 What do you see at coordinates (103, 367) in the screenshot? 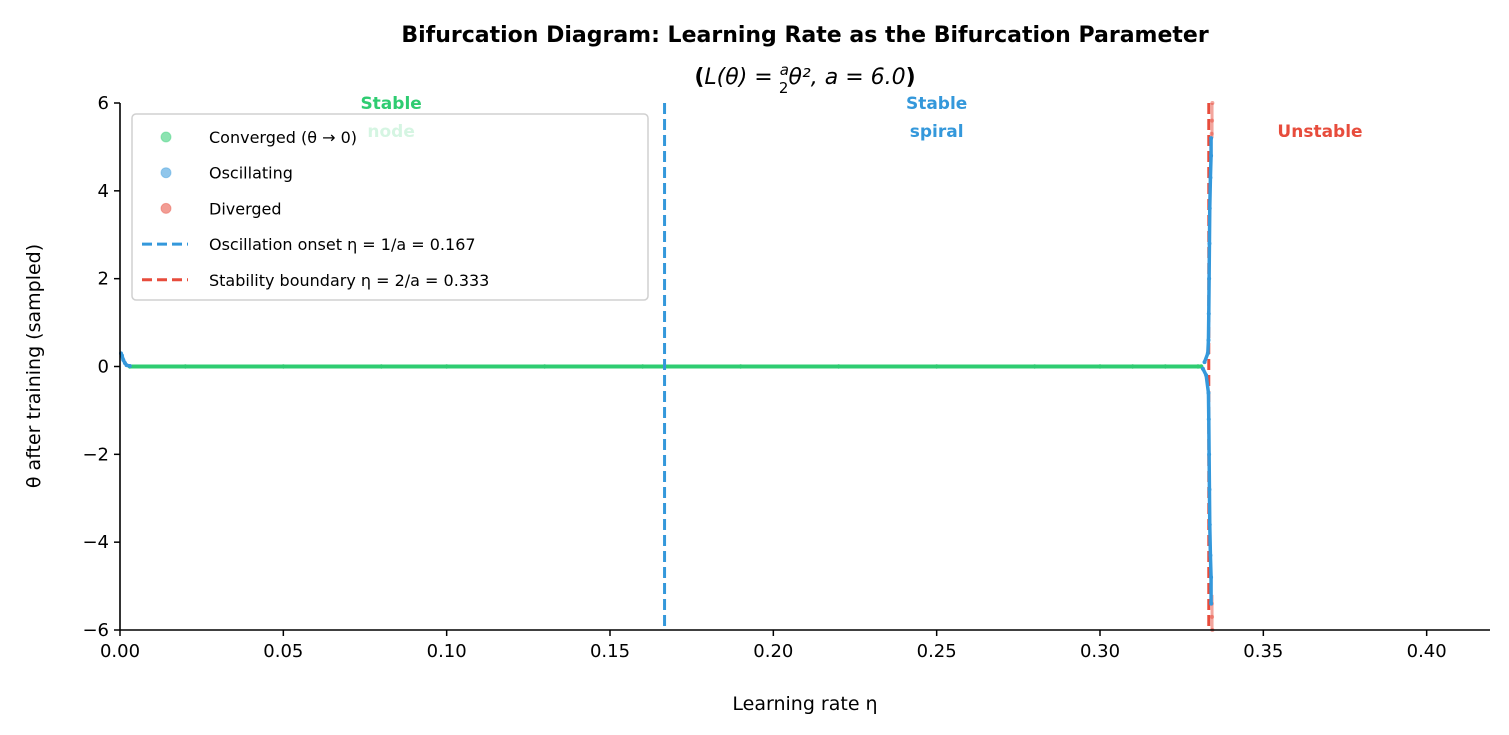
I see `y-tick-label: 0` at bounding box center [103, 367].